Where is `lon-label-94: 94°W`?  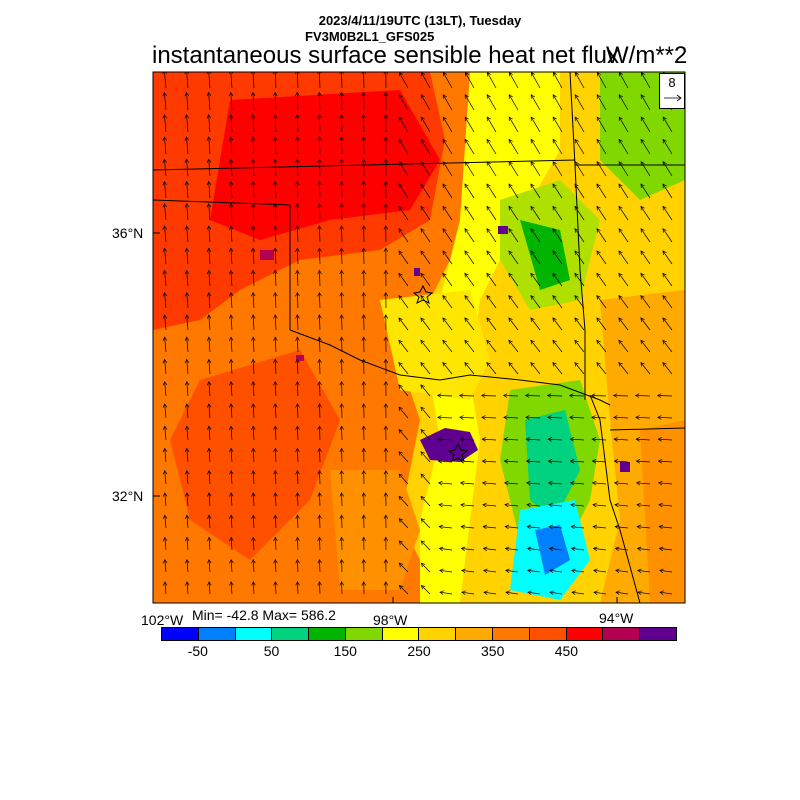 lon-label-94: 94°W is located at coordinates (616, 618).